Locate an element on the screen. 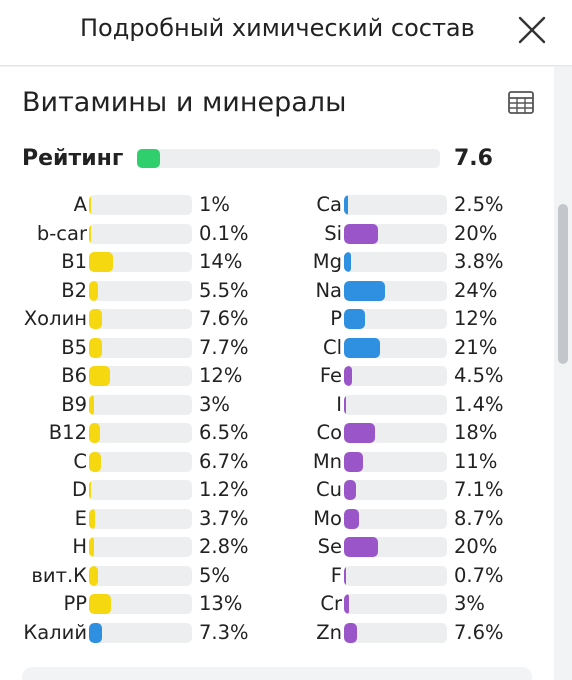 The height and width of the screenshot is (680, 572). nutrient-name: C is located at coordinates (80, 461).